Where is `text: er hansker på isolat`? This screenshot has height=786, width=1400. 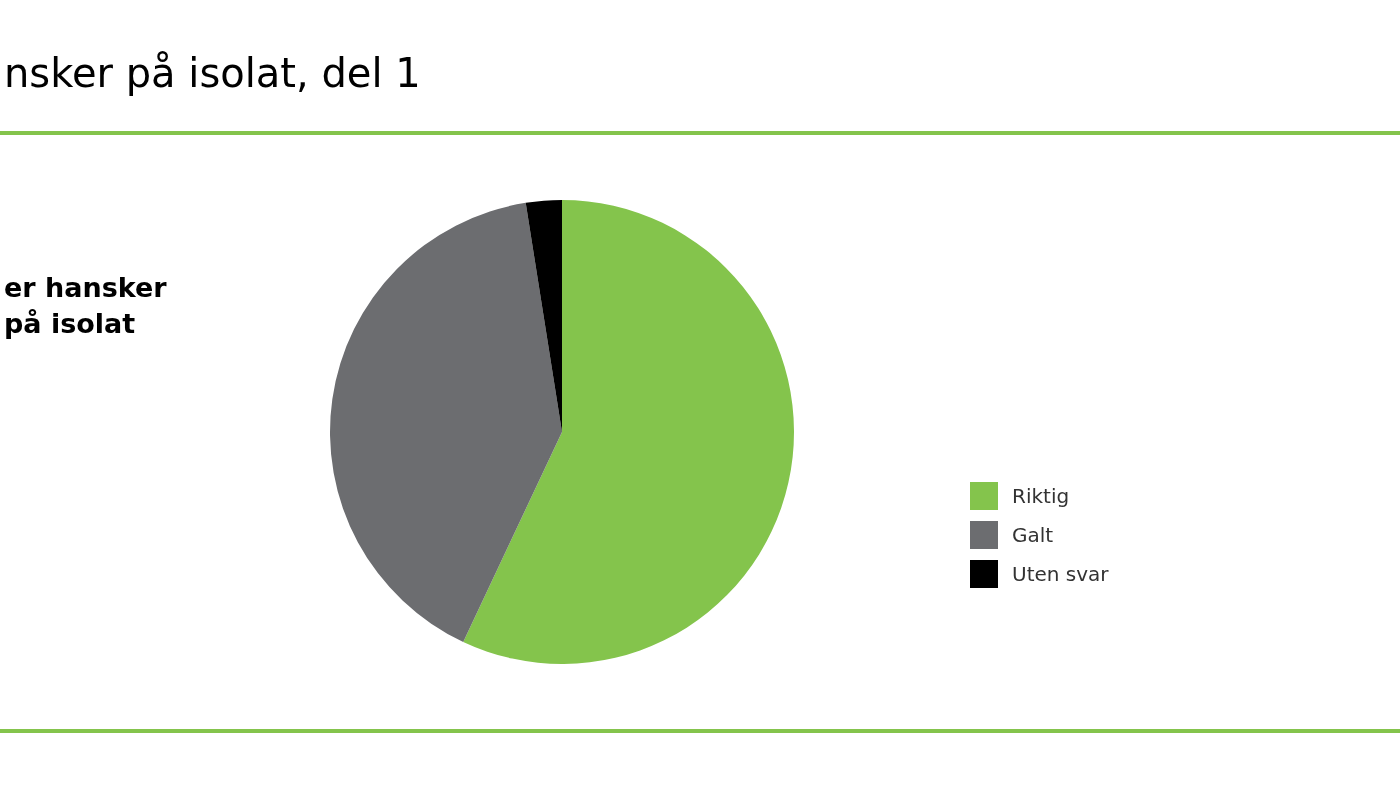
text: er hansker på isolat is located at coordinates (85, 306).